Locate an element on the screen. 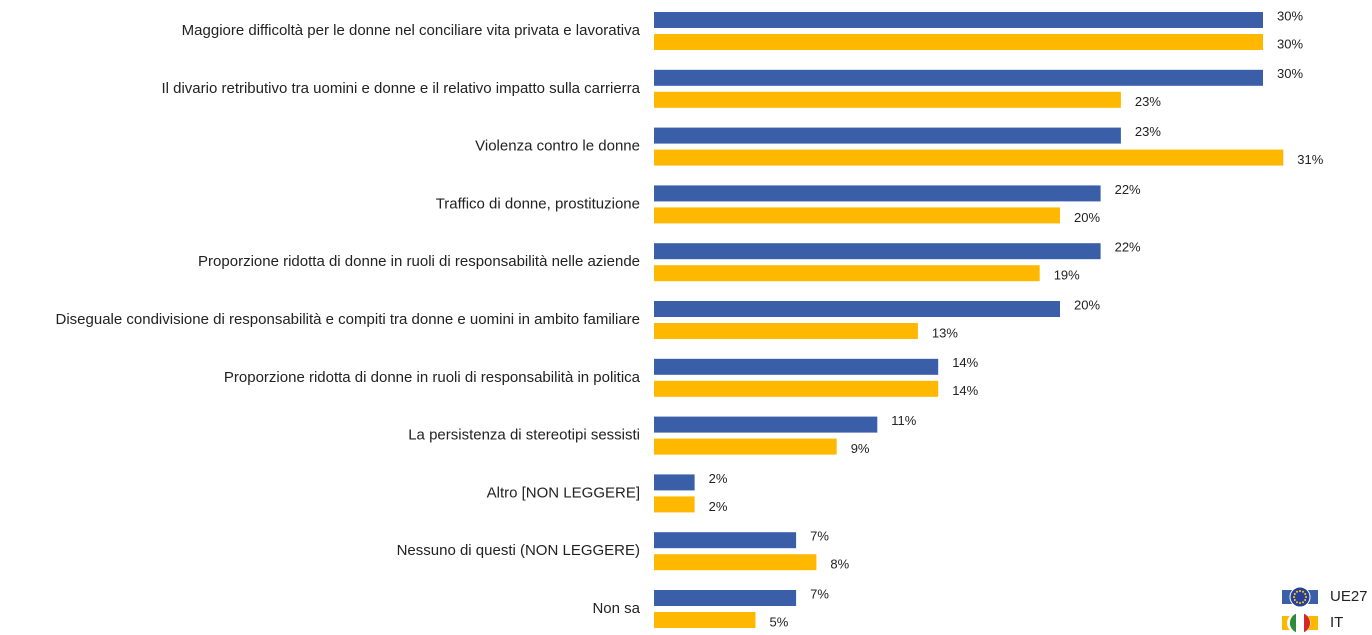 This screenshot has height=635, width=1372. legend-label: UE27 is located at coordinates (1349, 596).